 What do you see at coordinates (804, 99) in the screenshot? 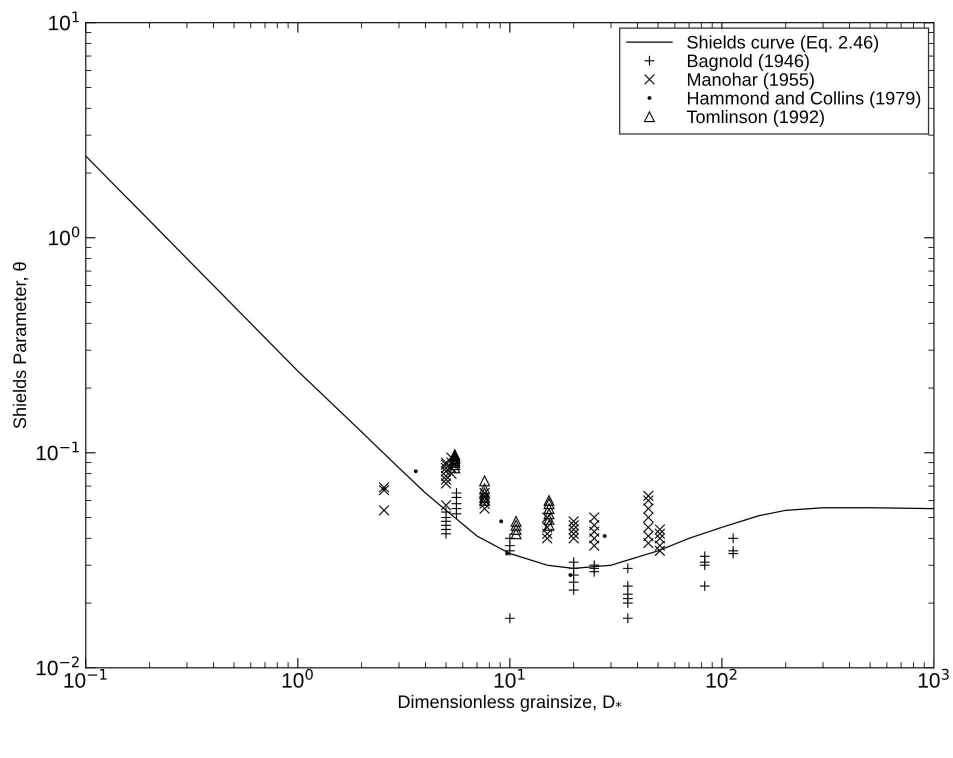
I see `legend-label: Hammond and Collins (1979)` at bounding box center [804, 99].